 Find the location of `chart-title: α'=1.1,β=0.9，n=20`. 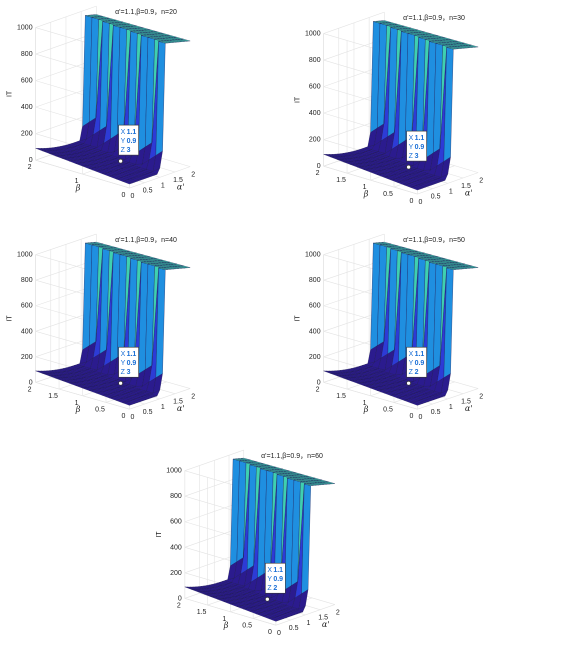

chart-title: α'=1.1,β=0.9，n=20 is located at coordinates (146, 12).